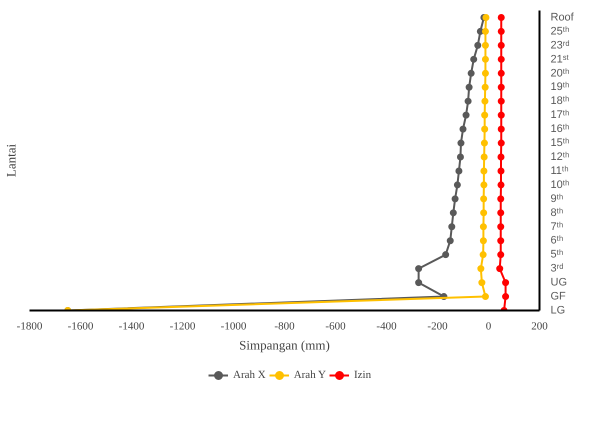  Describe the element at coordinates (539, 326) in the screenshot. I see `x-tick-label: 200` at that location.